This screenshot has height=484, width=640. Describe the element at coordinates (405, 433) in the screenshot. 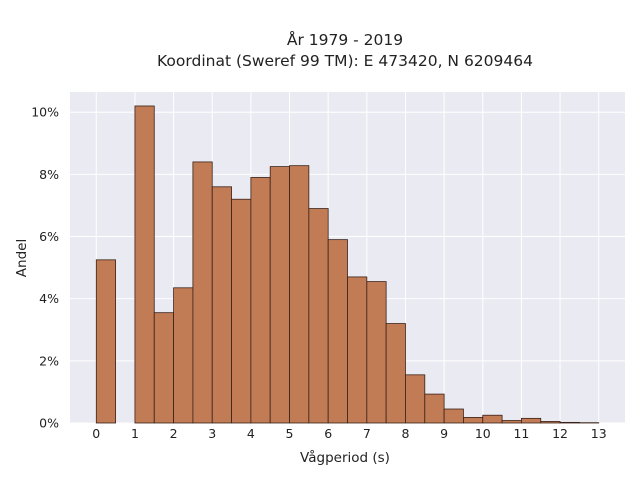

I see `x-tick-label: 8` at that location.